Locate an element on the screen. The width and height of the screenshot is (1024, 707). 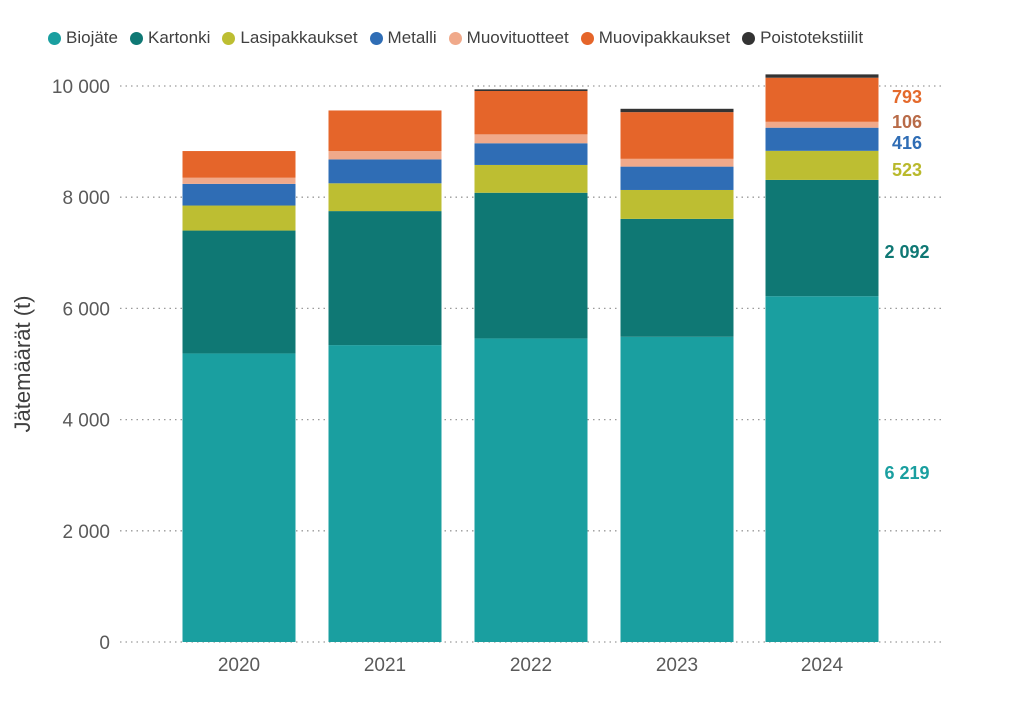
legend-item: Biojäte is located at coordinates (83, 38).